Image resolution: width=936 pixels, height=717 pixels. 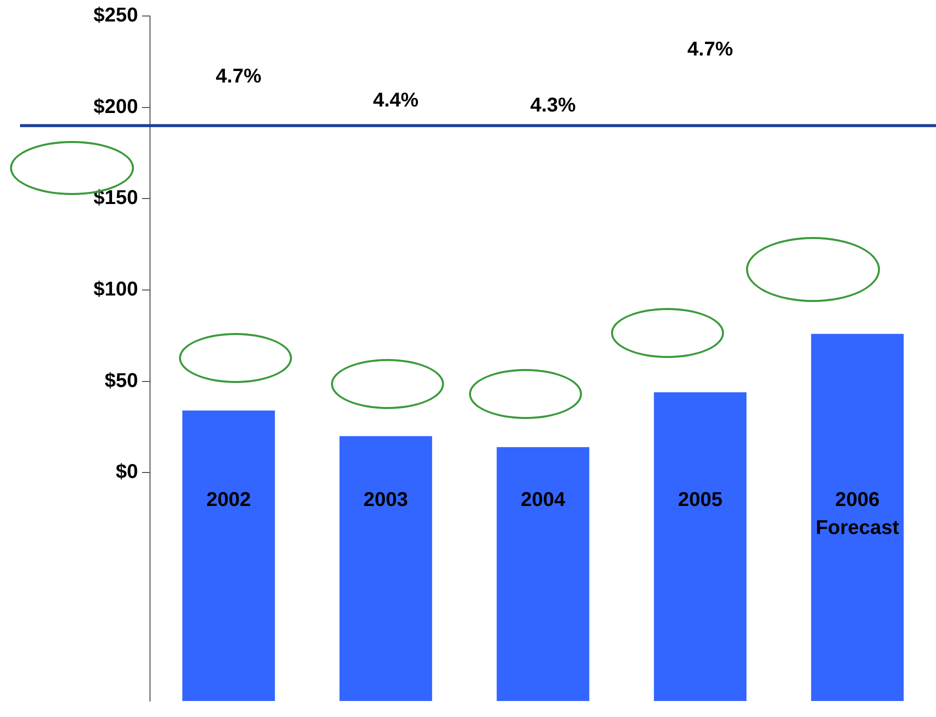 What do you see at coordinates (858, 514) in the screenshot?
I see `x-tick-label: 2006 Forecast` at bounding box center [858, 514].